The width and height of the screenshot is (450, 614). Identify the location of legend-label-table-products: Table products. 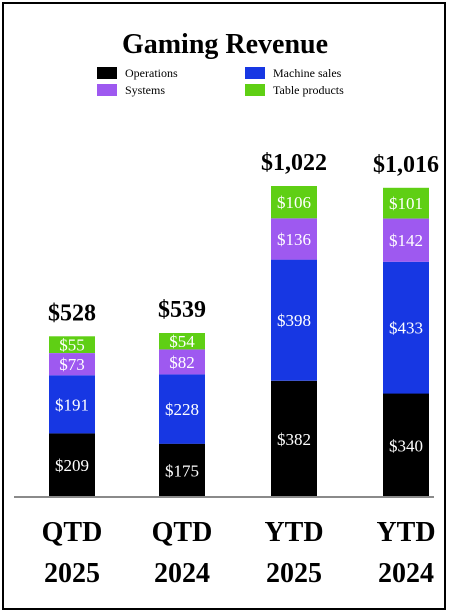
(308, 90).